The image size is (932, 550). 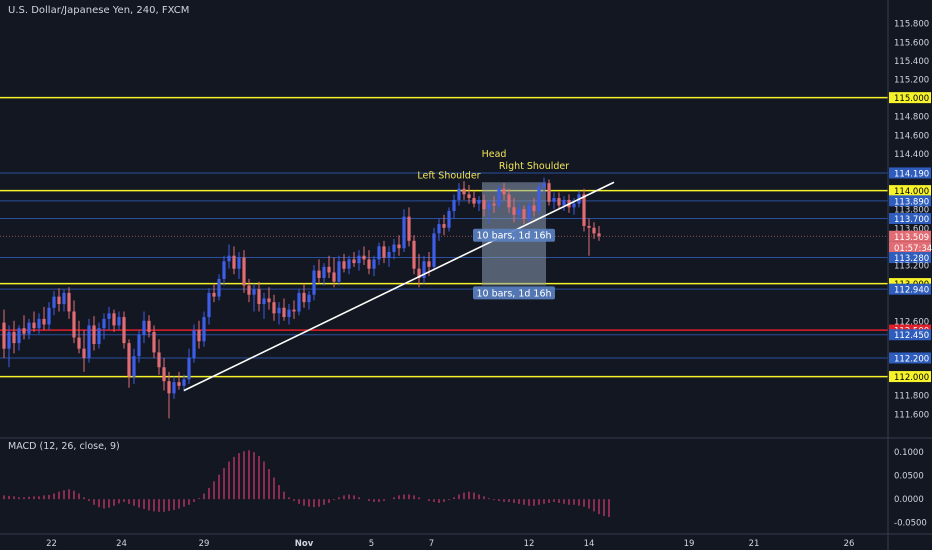 I want to click on price-axis-label: 114.190, so click(x=911, y=174).